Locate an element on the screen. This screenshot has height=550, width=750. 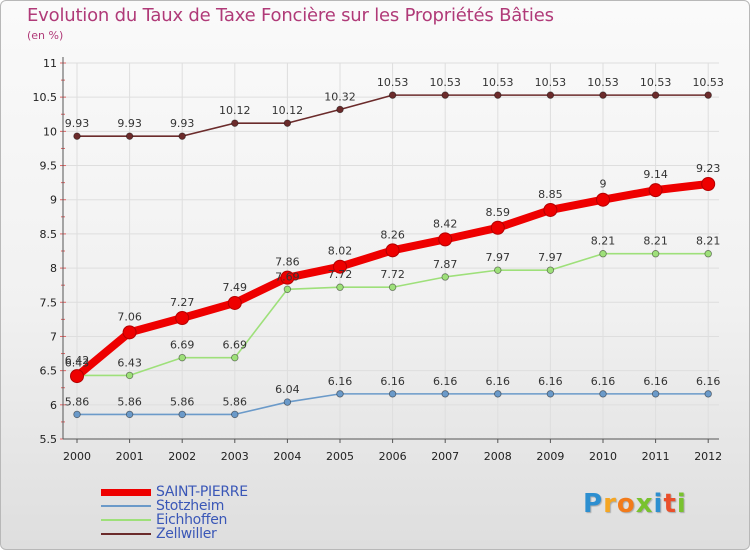
data-label-eichhoffen: 7.72 is located at coordinates (340, 274).